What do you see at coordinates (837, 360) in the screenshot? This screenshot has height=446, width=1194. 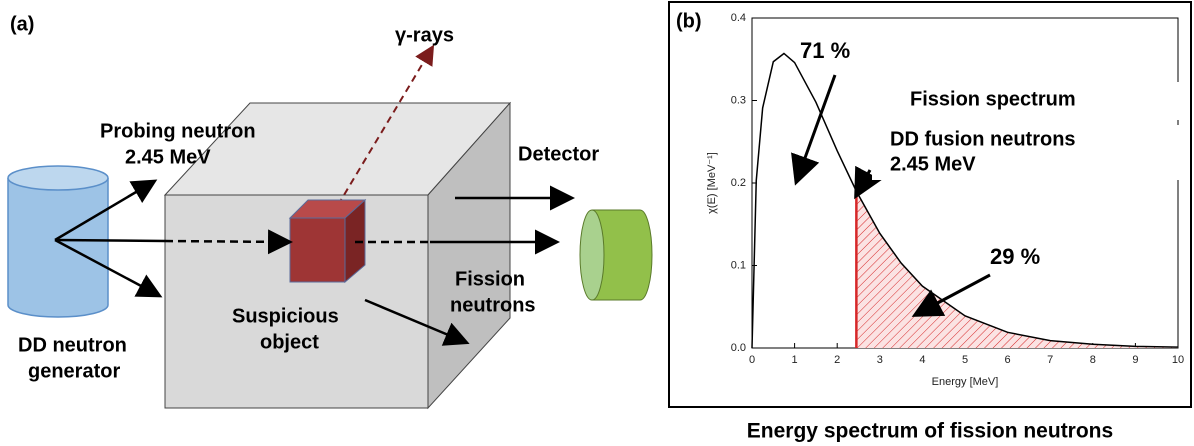 I see `x-tick-label: 2` at bounding box center [837, 360].